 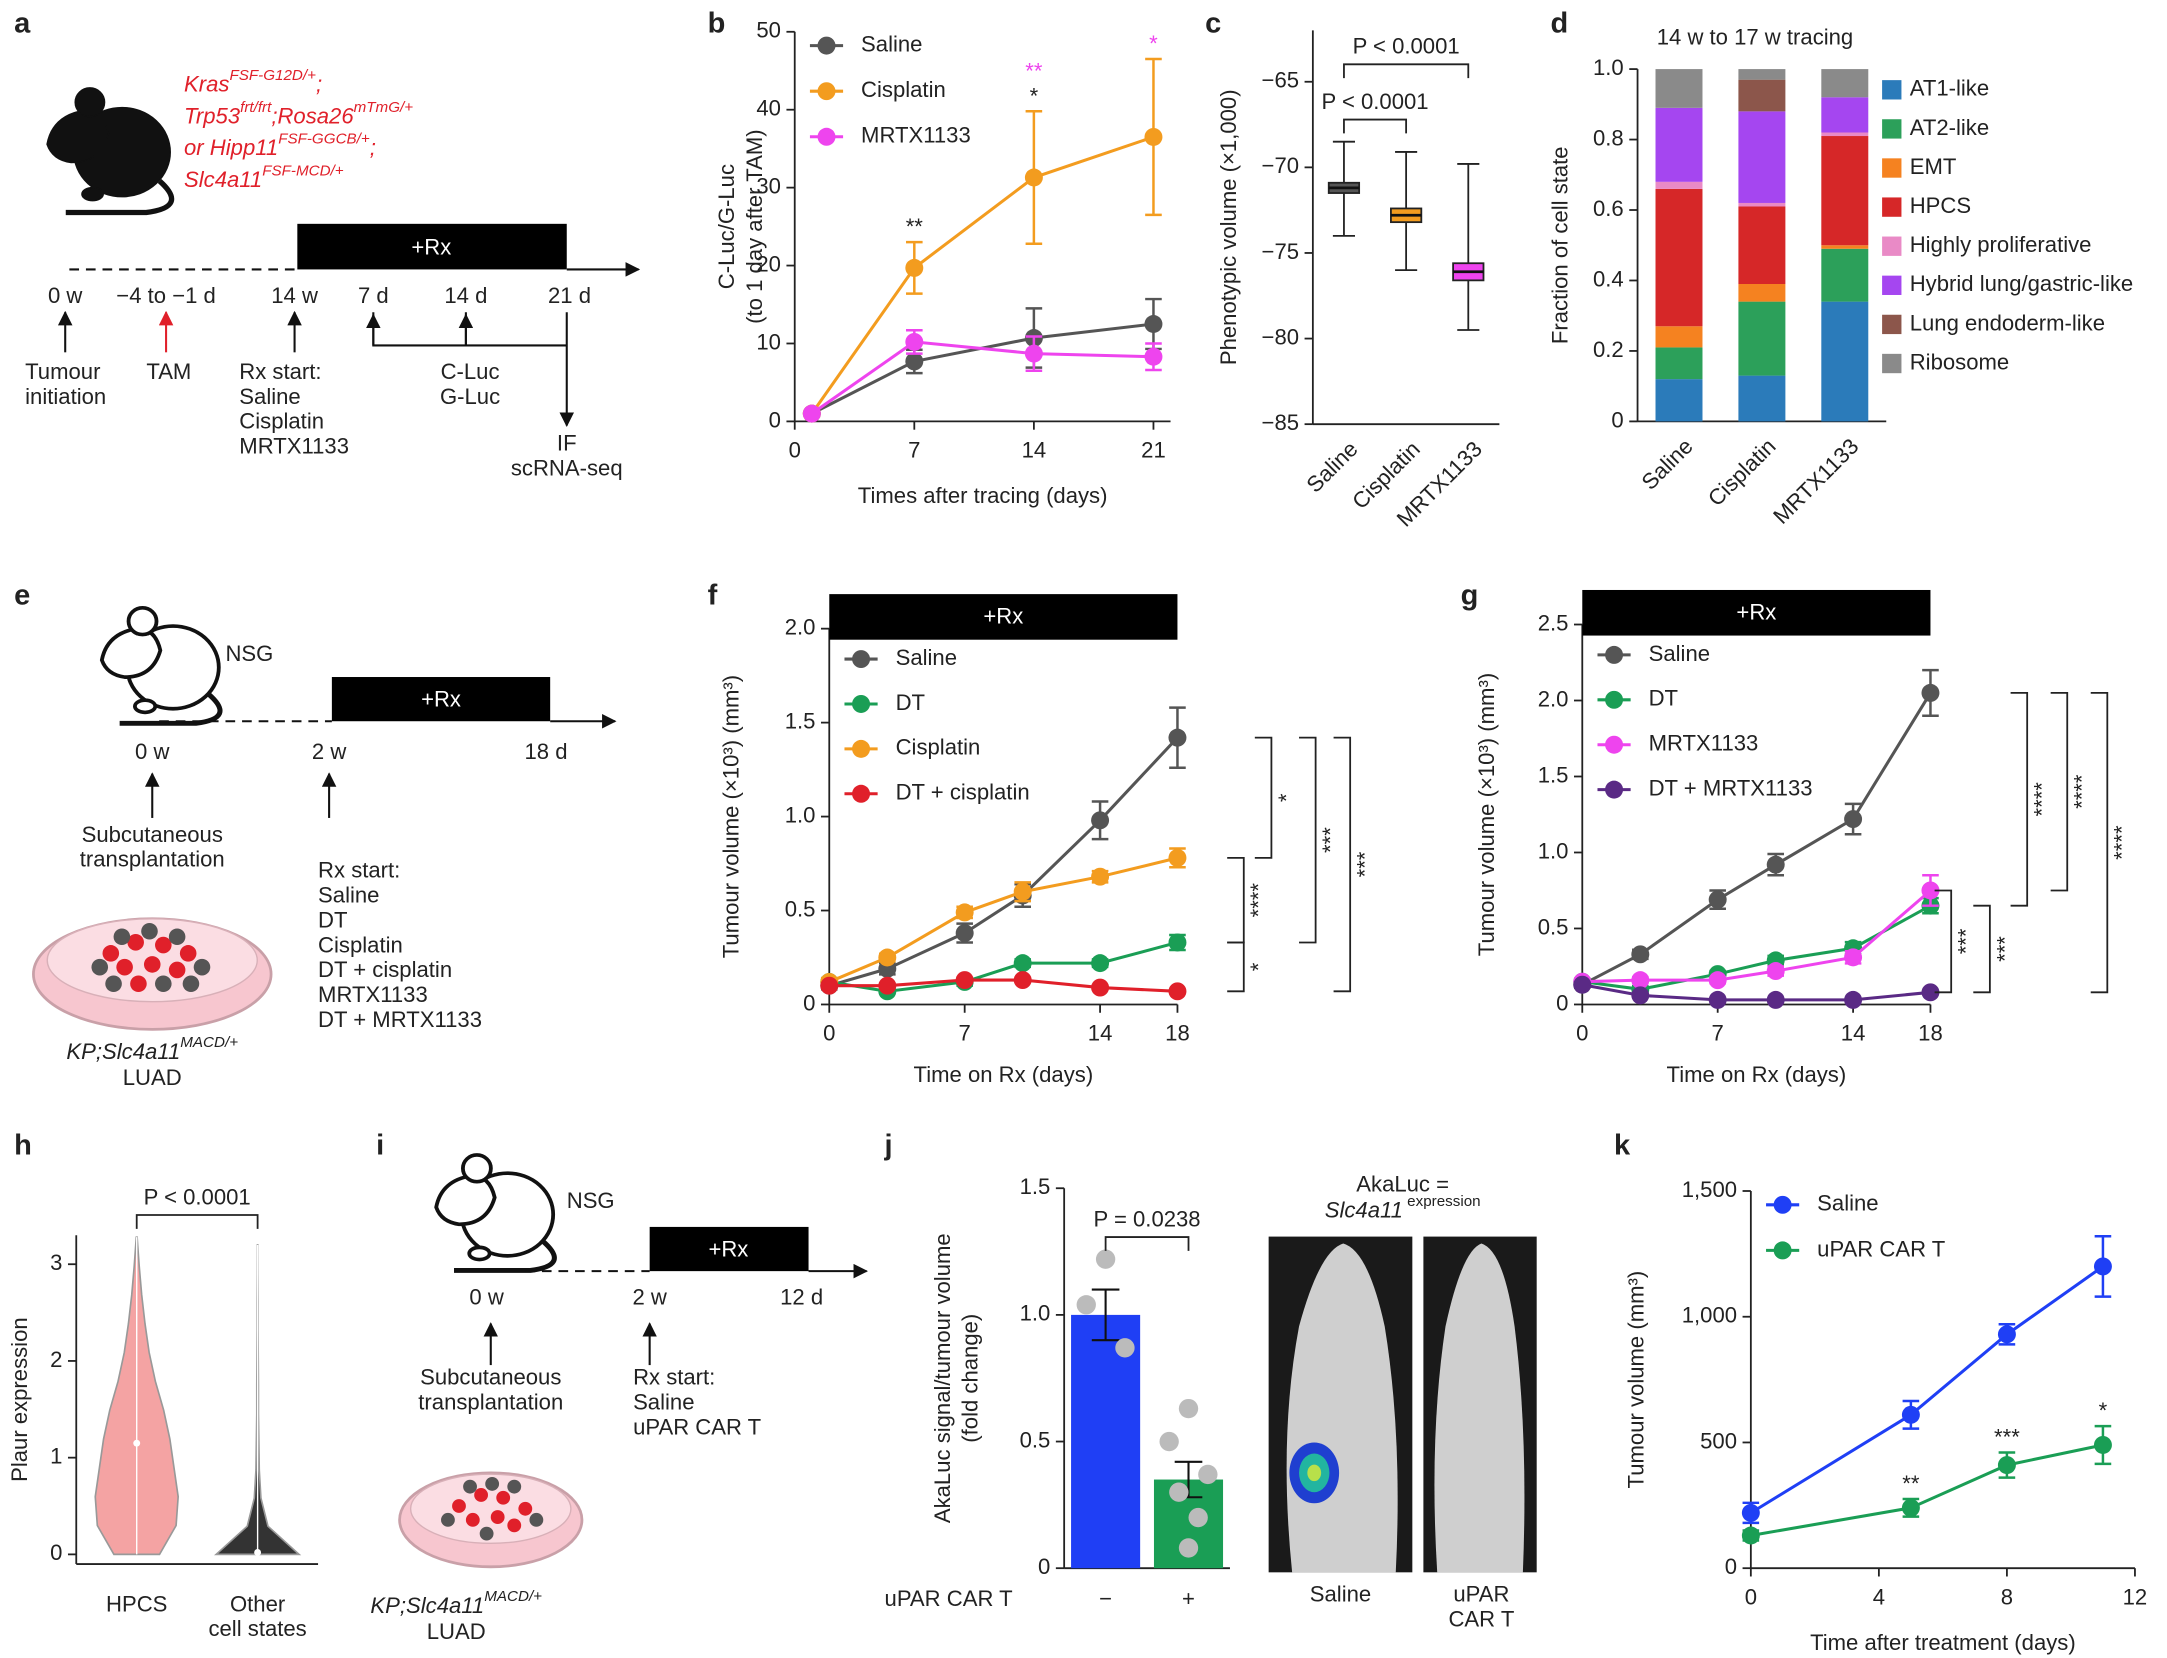 What do you see at coordinates (1553, 698) in the screenshot?
I see `y-tick-label: 2.0` at bounding box center [1553, 698].